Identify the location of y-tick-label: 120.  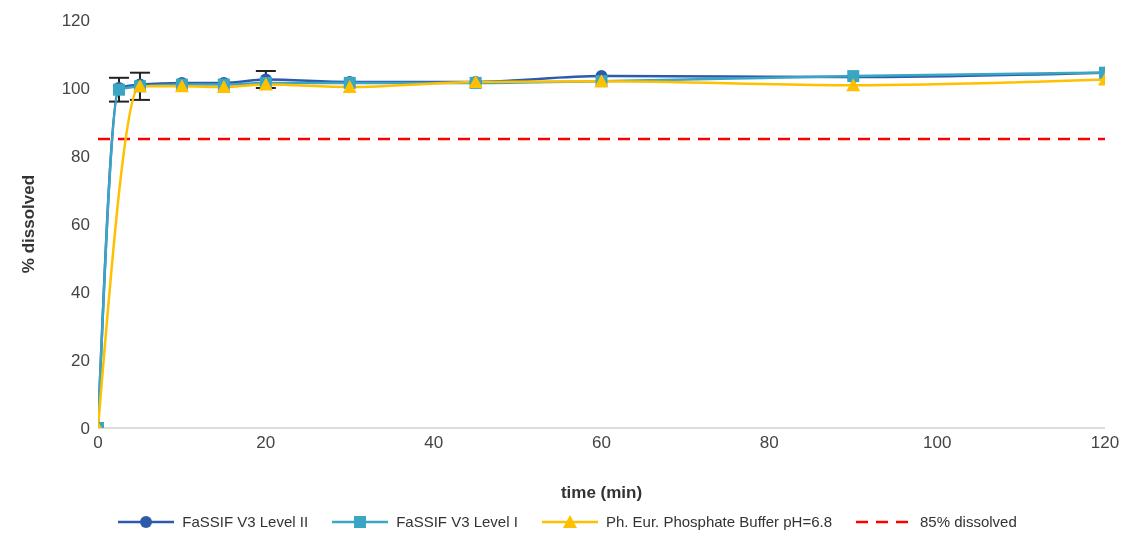
(75, 21).